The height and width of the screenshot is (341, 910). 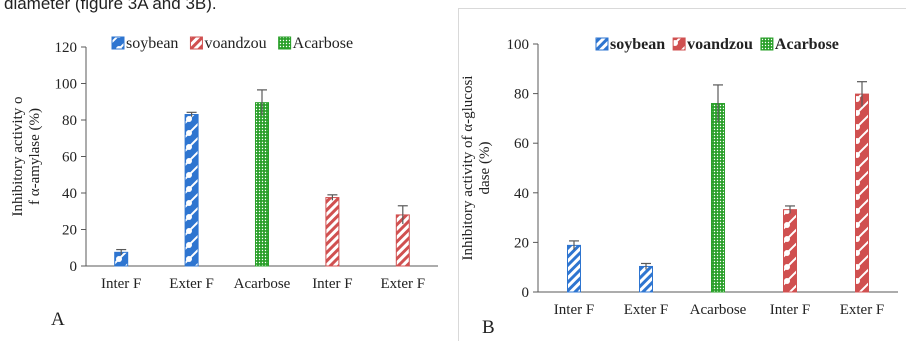 I want to click on panel-label: A, so click(x=58, y=319).